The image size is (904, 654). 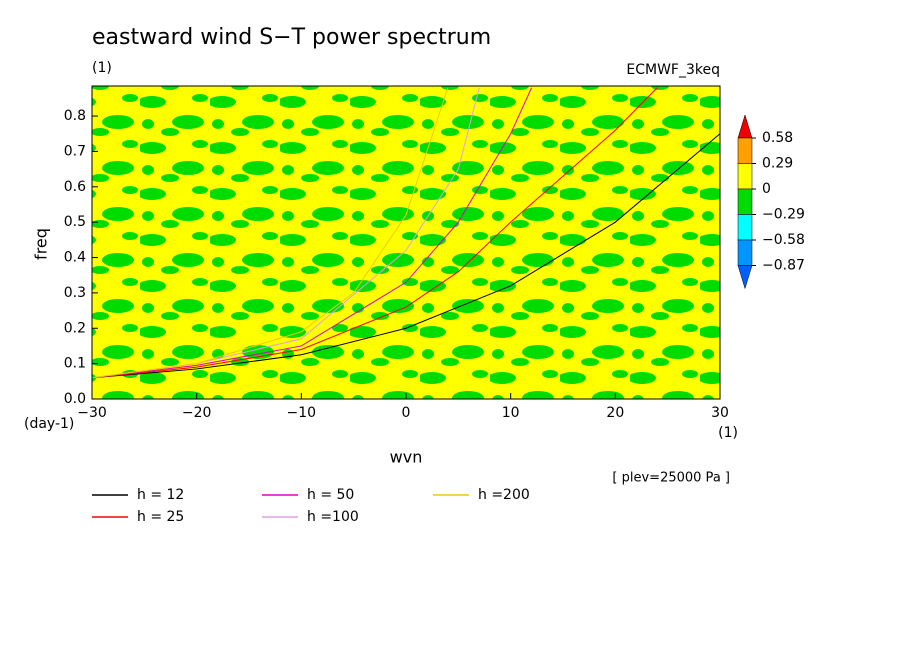 I want to click on colorbar-label: −0.58, so click(x=783, y=240).